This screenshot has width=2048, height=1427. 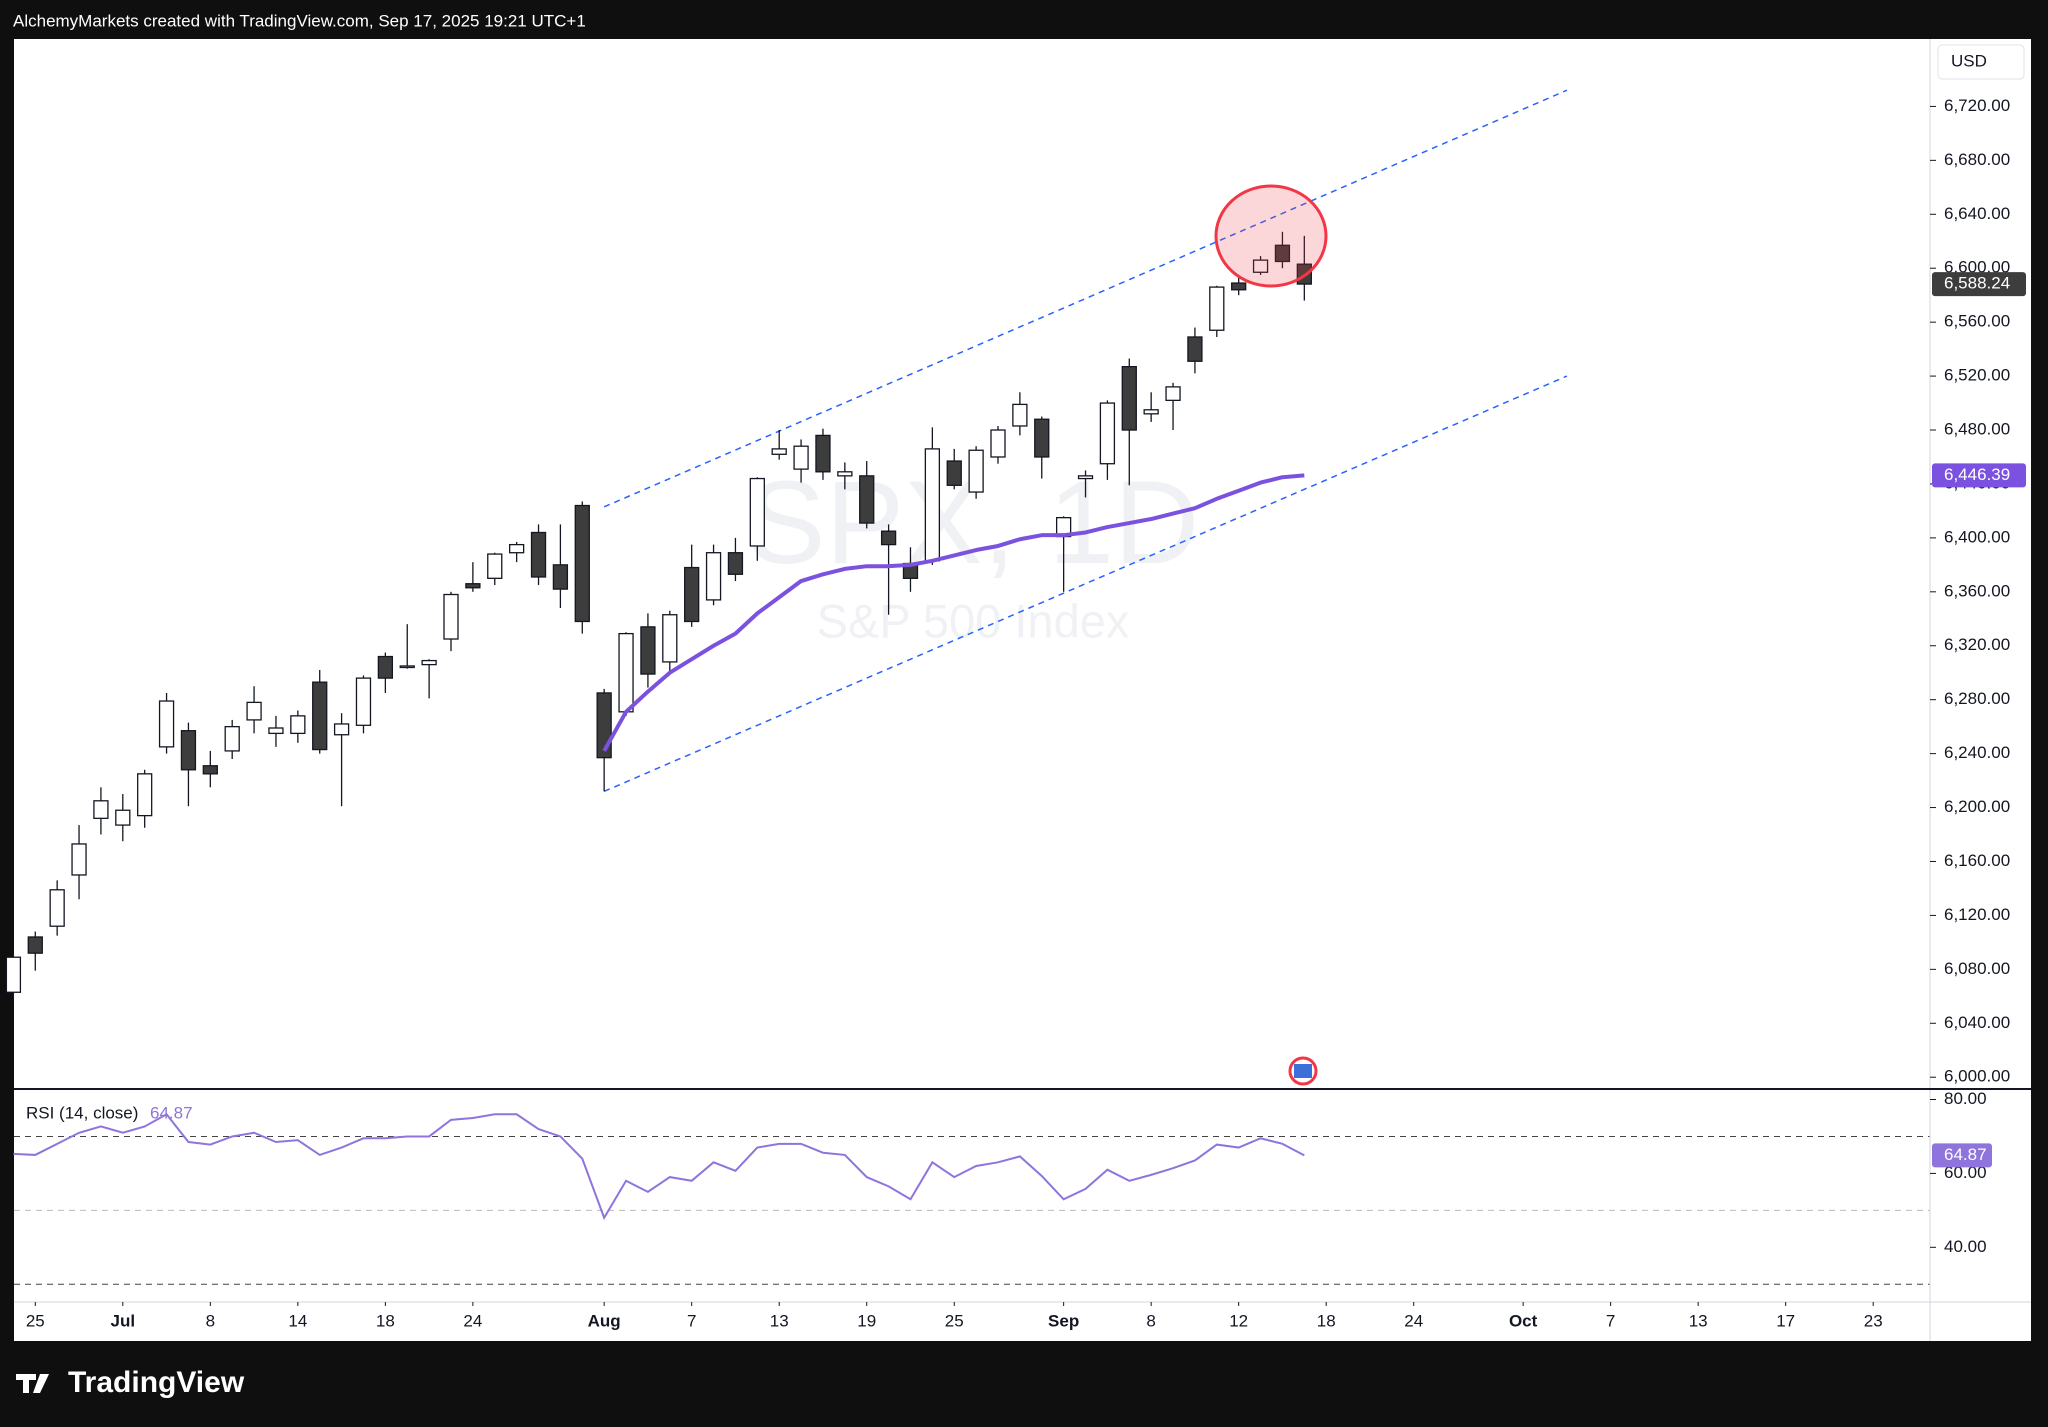 I want to click on ma-price-tag, so click(x=1979, y=475).